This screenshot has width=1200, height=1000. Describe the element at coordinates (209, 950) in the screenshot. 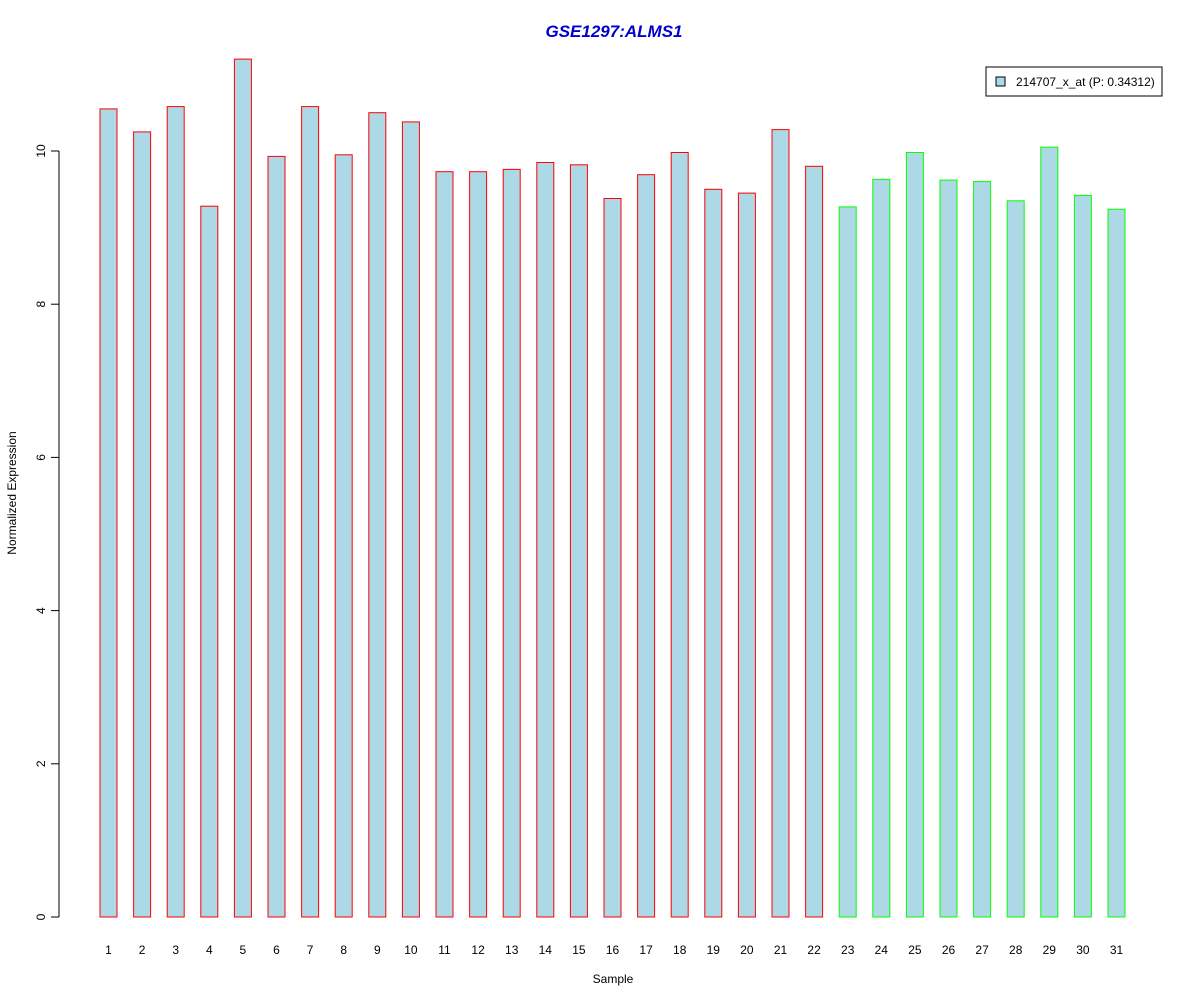

I see `x-tick-label: 4` at that location.